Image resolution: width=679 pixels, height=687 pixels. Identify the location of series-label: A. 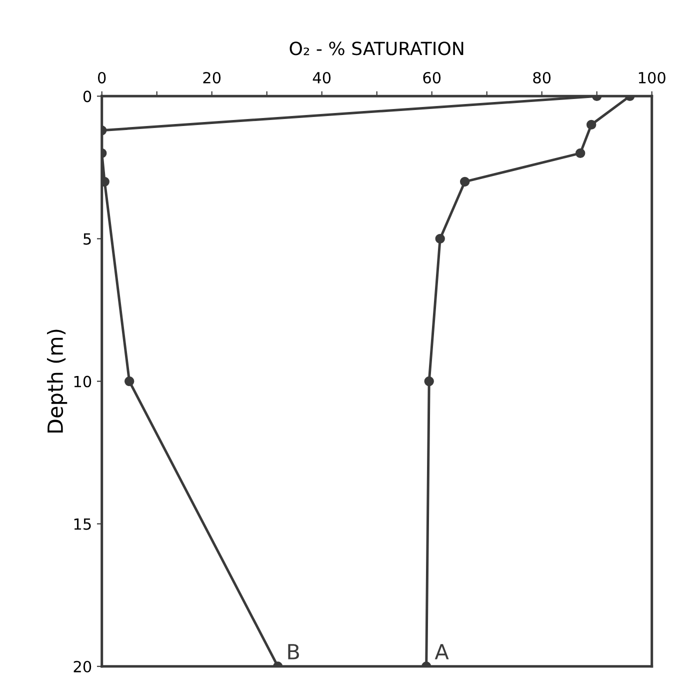
(441, 652).